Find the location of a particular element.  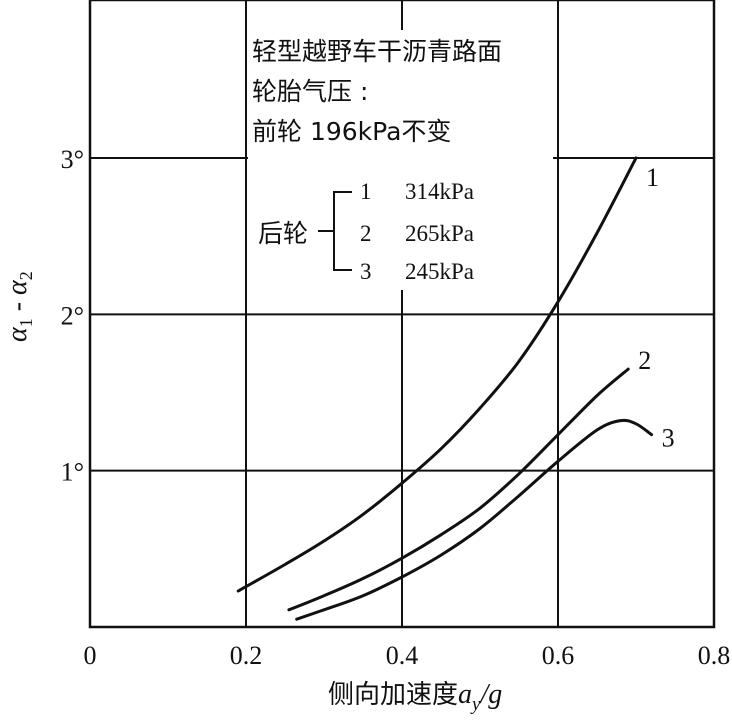

rear-item-3-value: 245kPa is located at coordinates (439, 271).